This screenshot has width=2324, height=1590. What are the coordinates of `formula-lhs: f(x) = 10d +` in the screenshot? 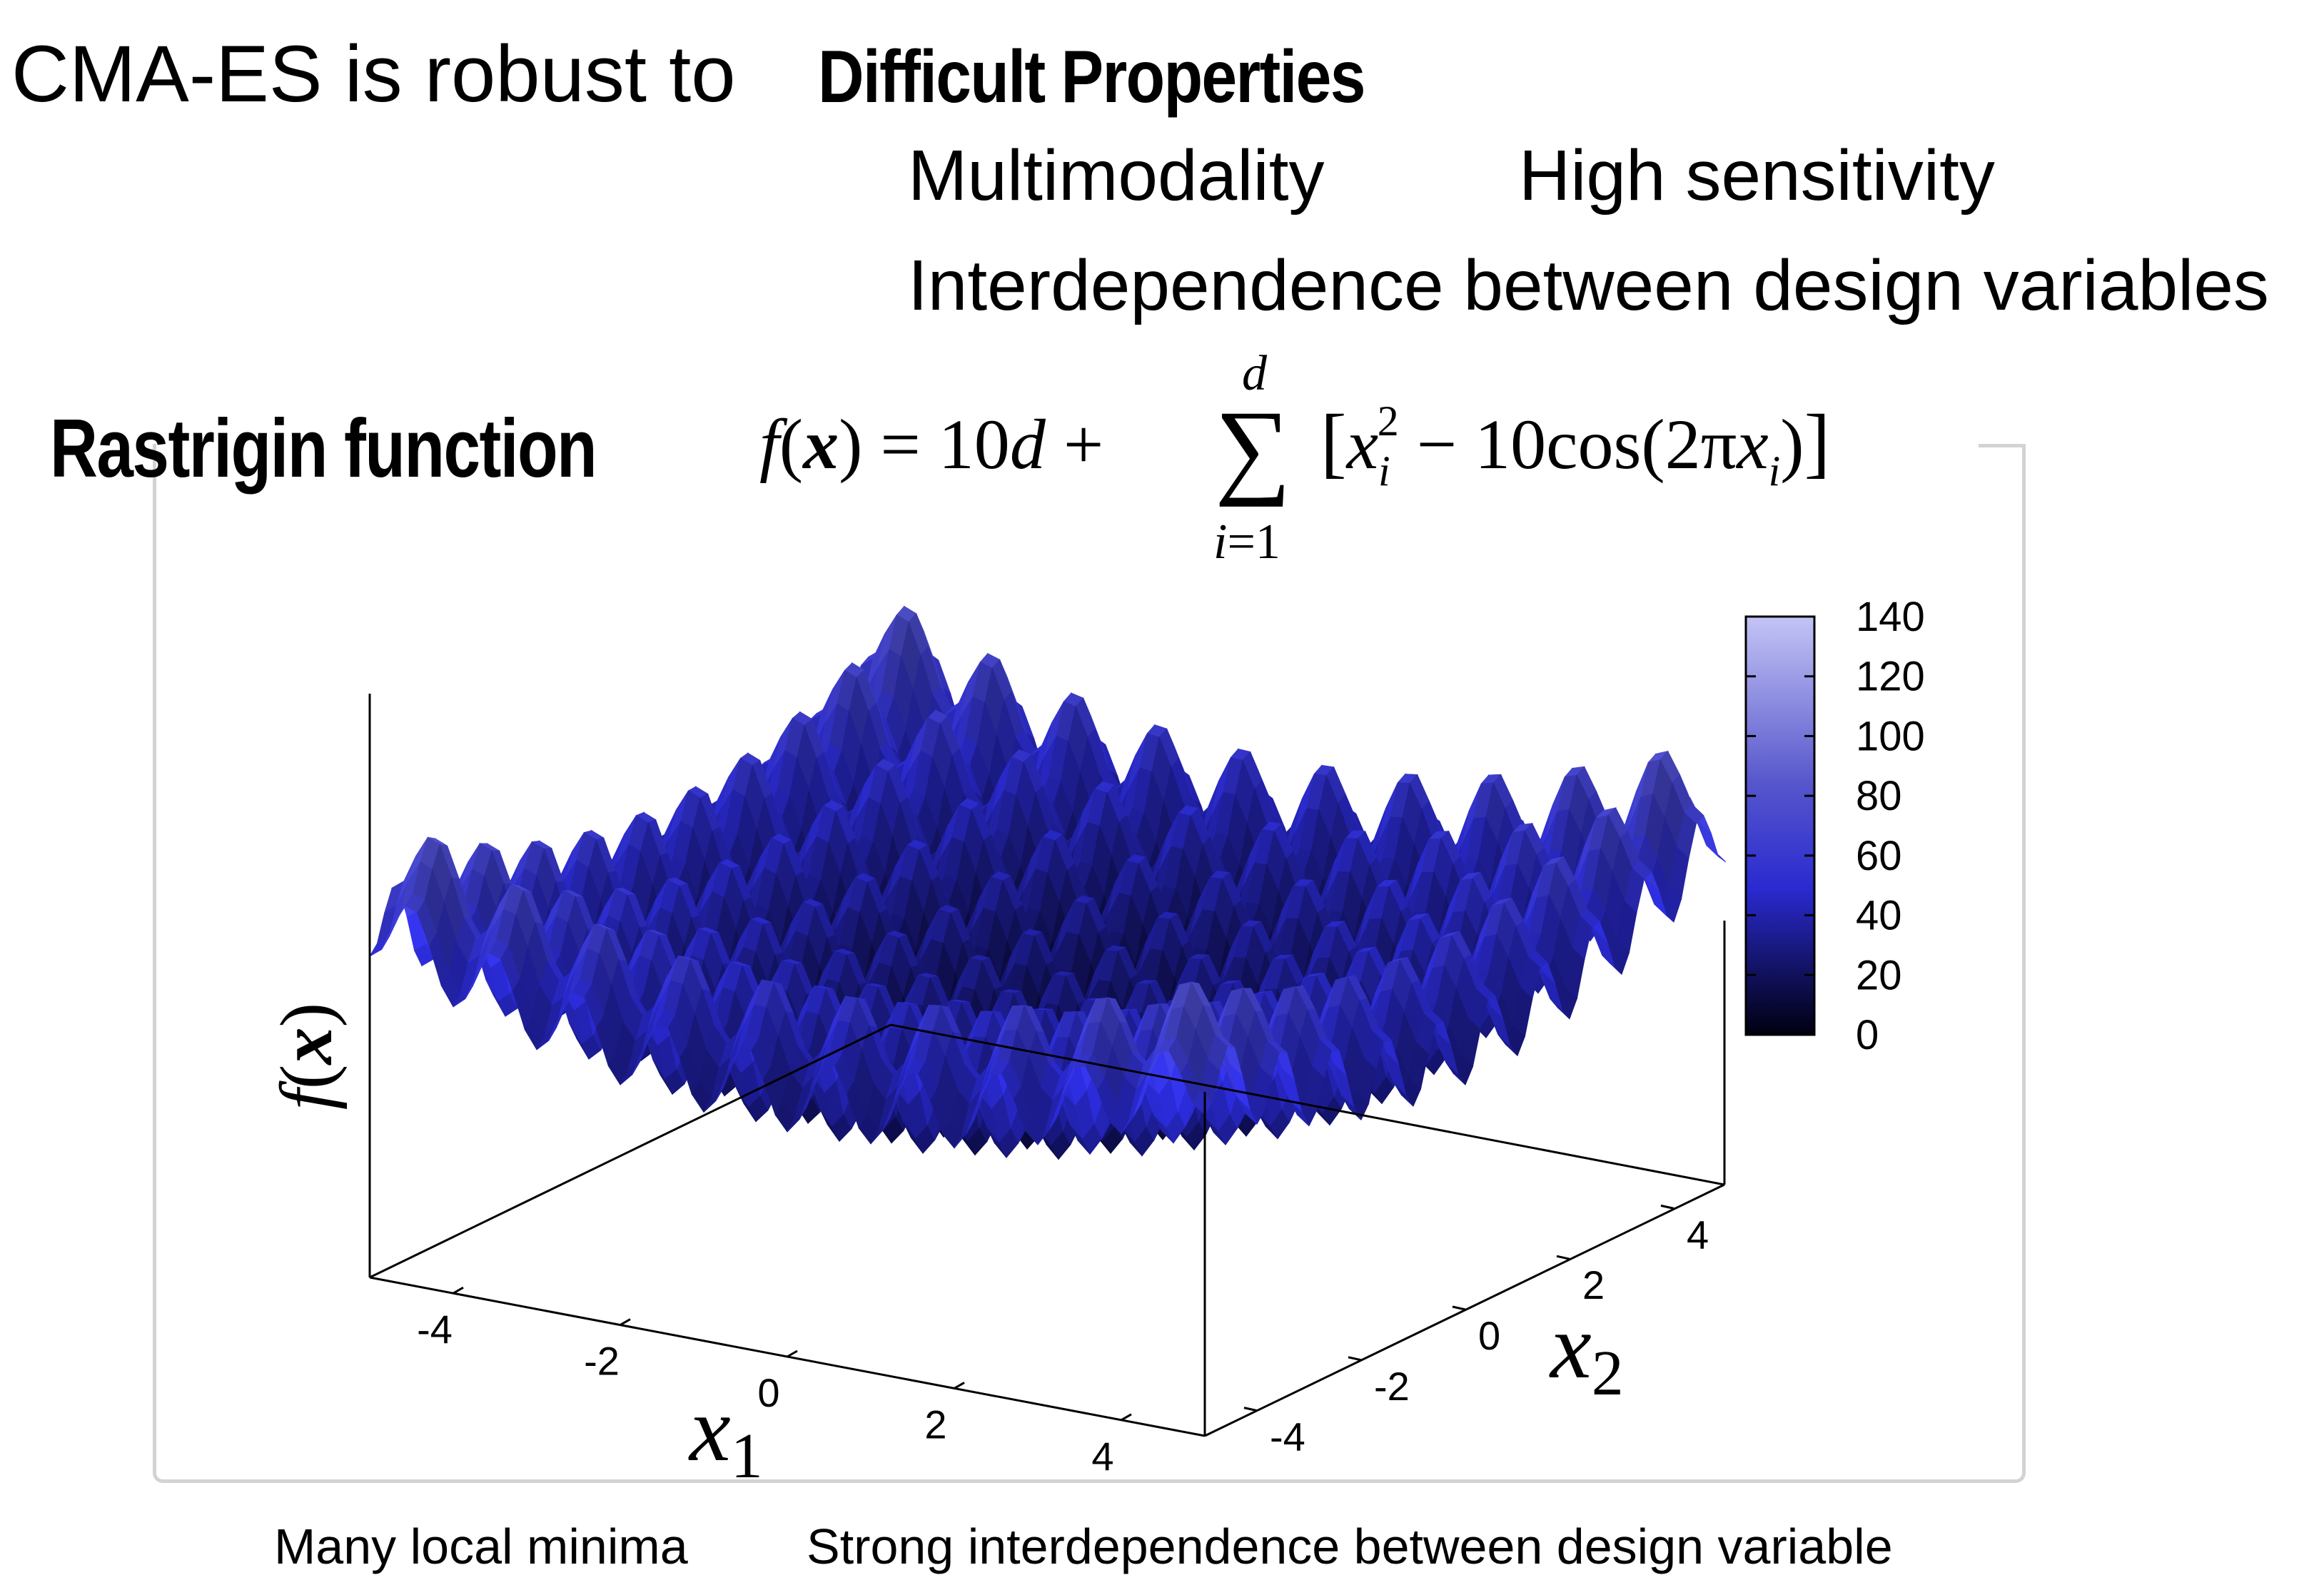 It's located at (931, 444).